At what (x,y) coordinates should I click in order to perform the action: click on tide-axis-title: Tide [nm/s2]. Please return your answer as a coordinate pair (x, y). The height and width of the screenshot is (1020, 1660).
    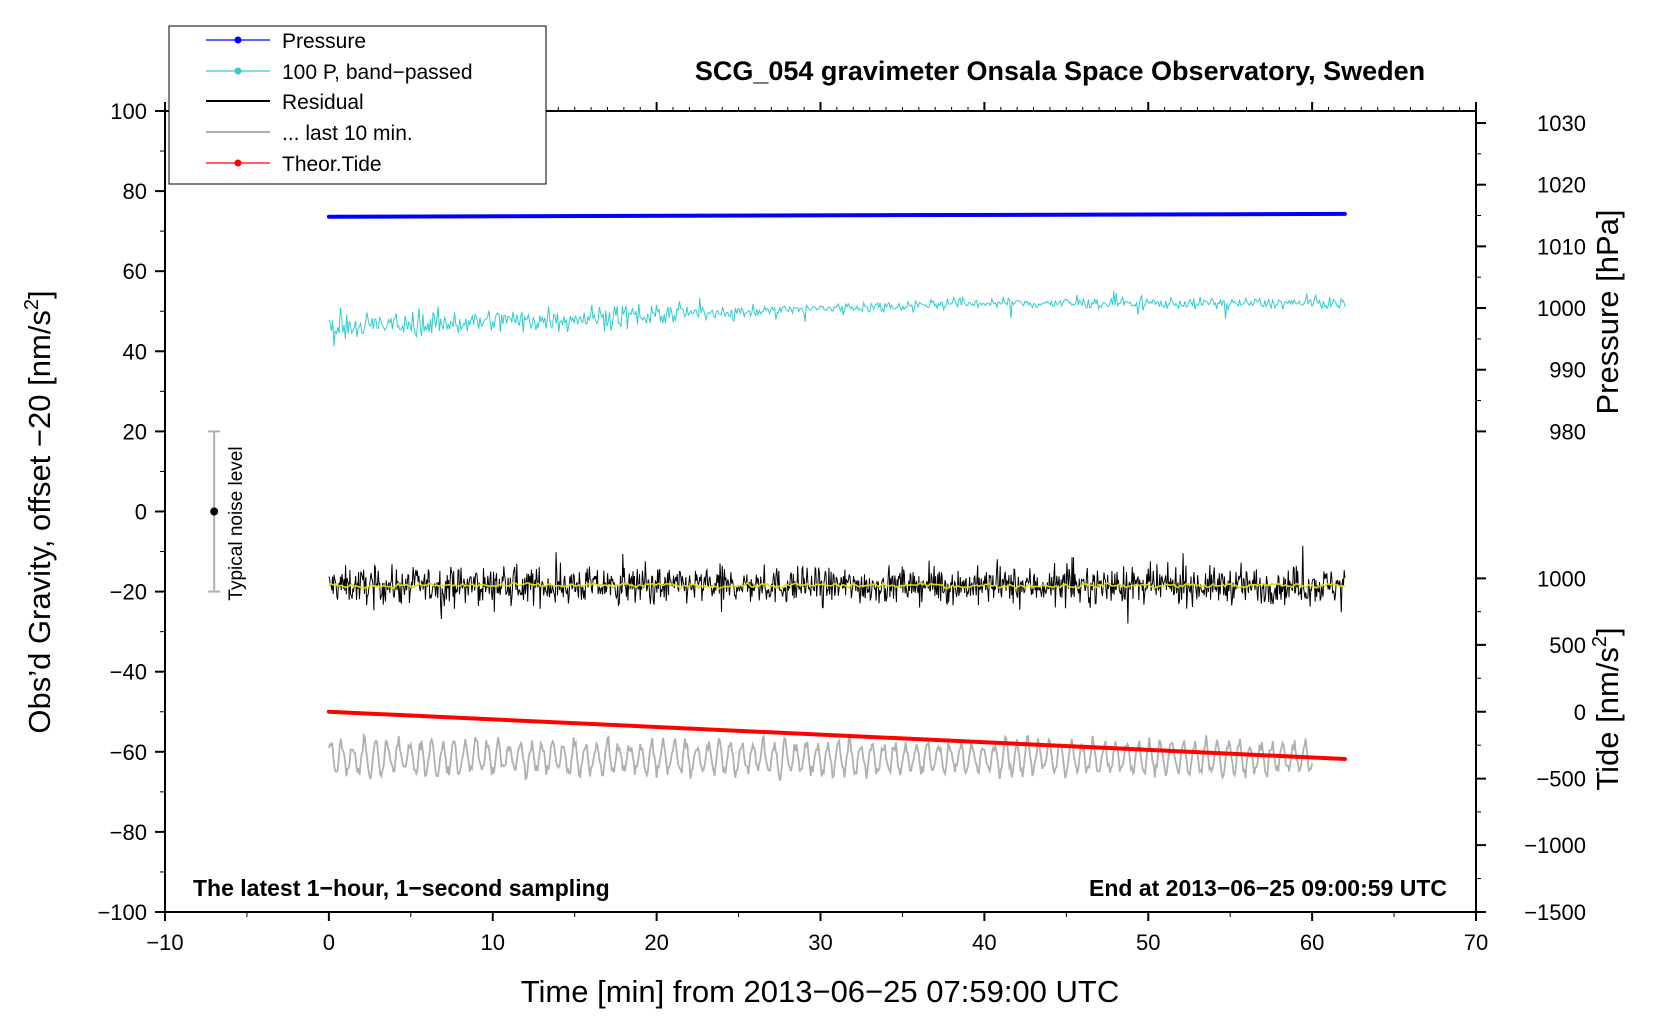
    Looking at the image, I should click on (1607, 708).